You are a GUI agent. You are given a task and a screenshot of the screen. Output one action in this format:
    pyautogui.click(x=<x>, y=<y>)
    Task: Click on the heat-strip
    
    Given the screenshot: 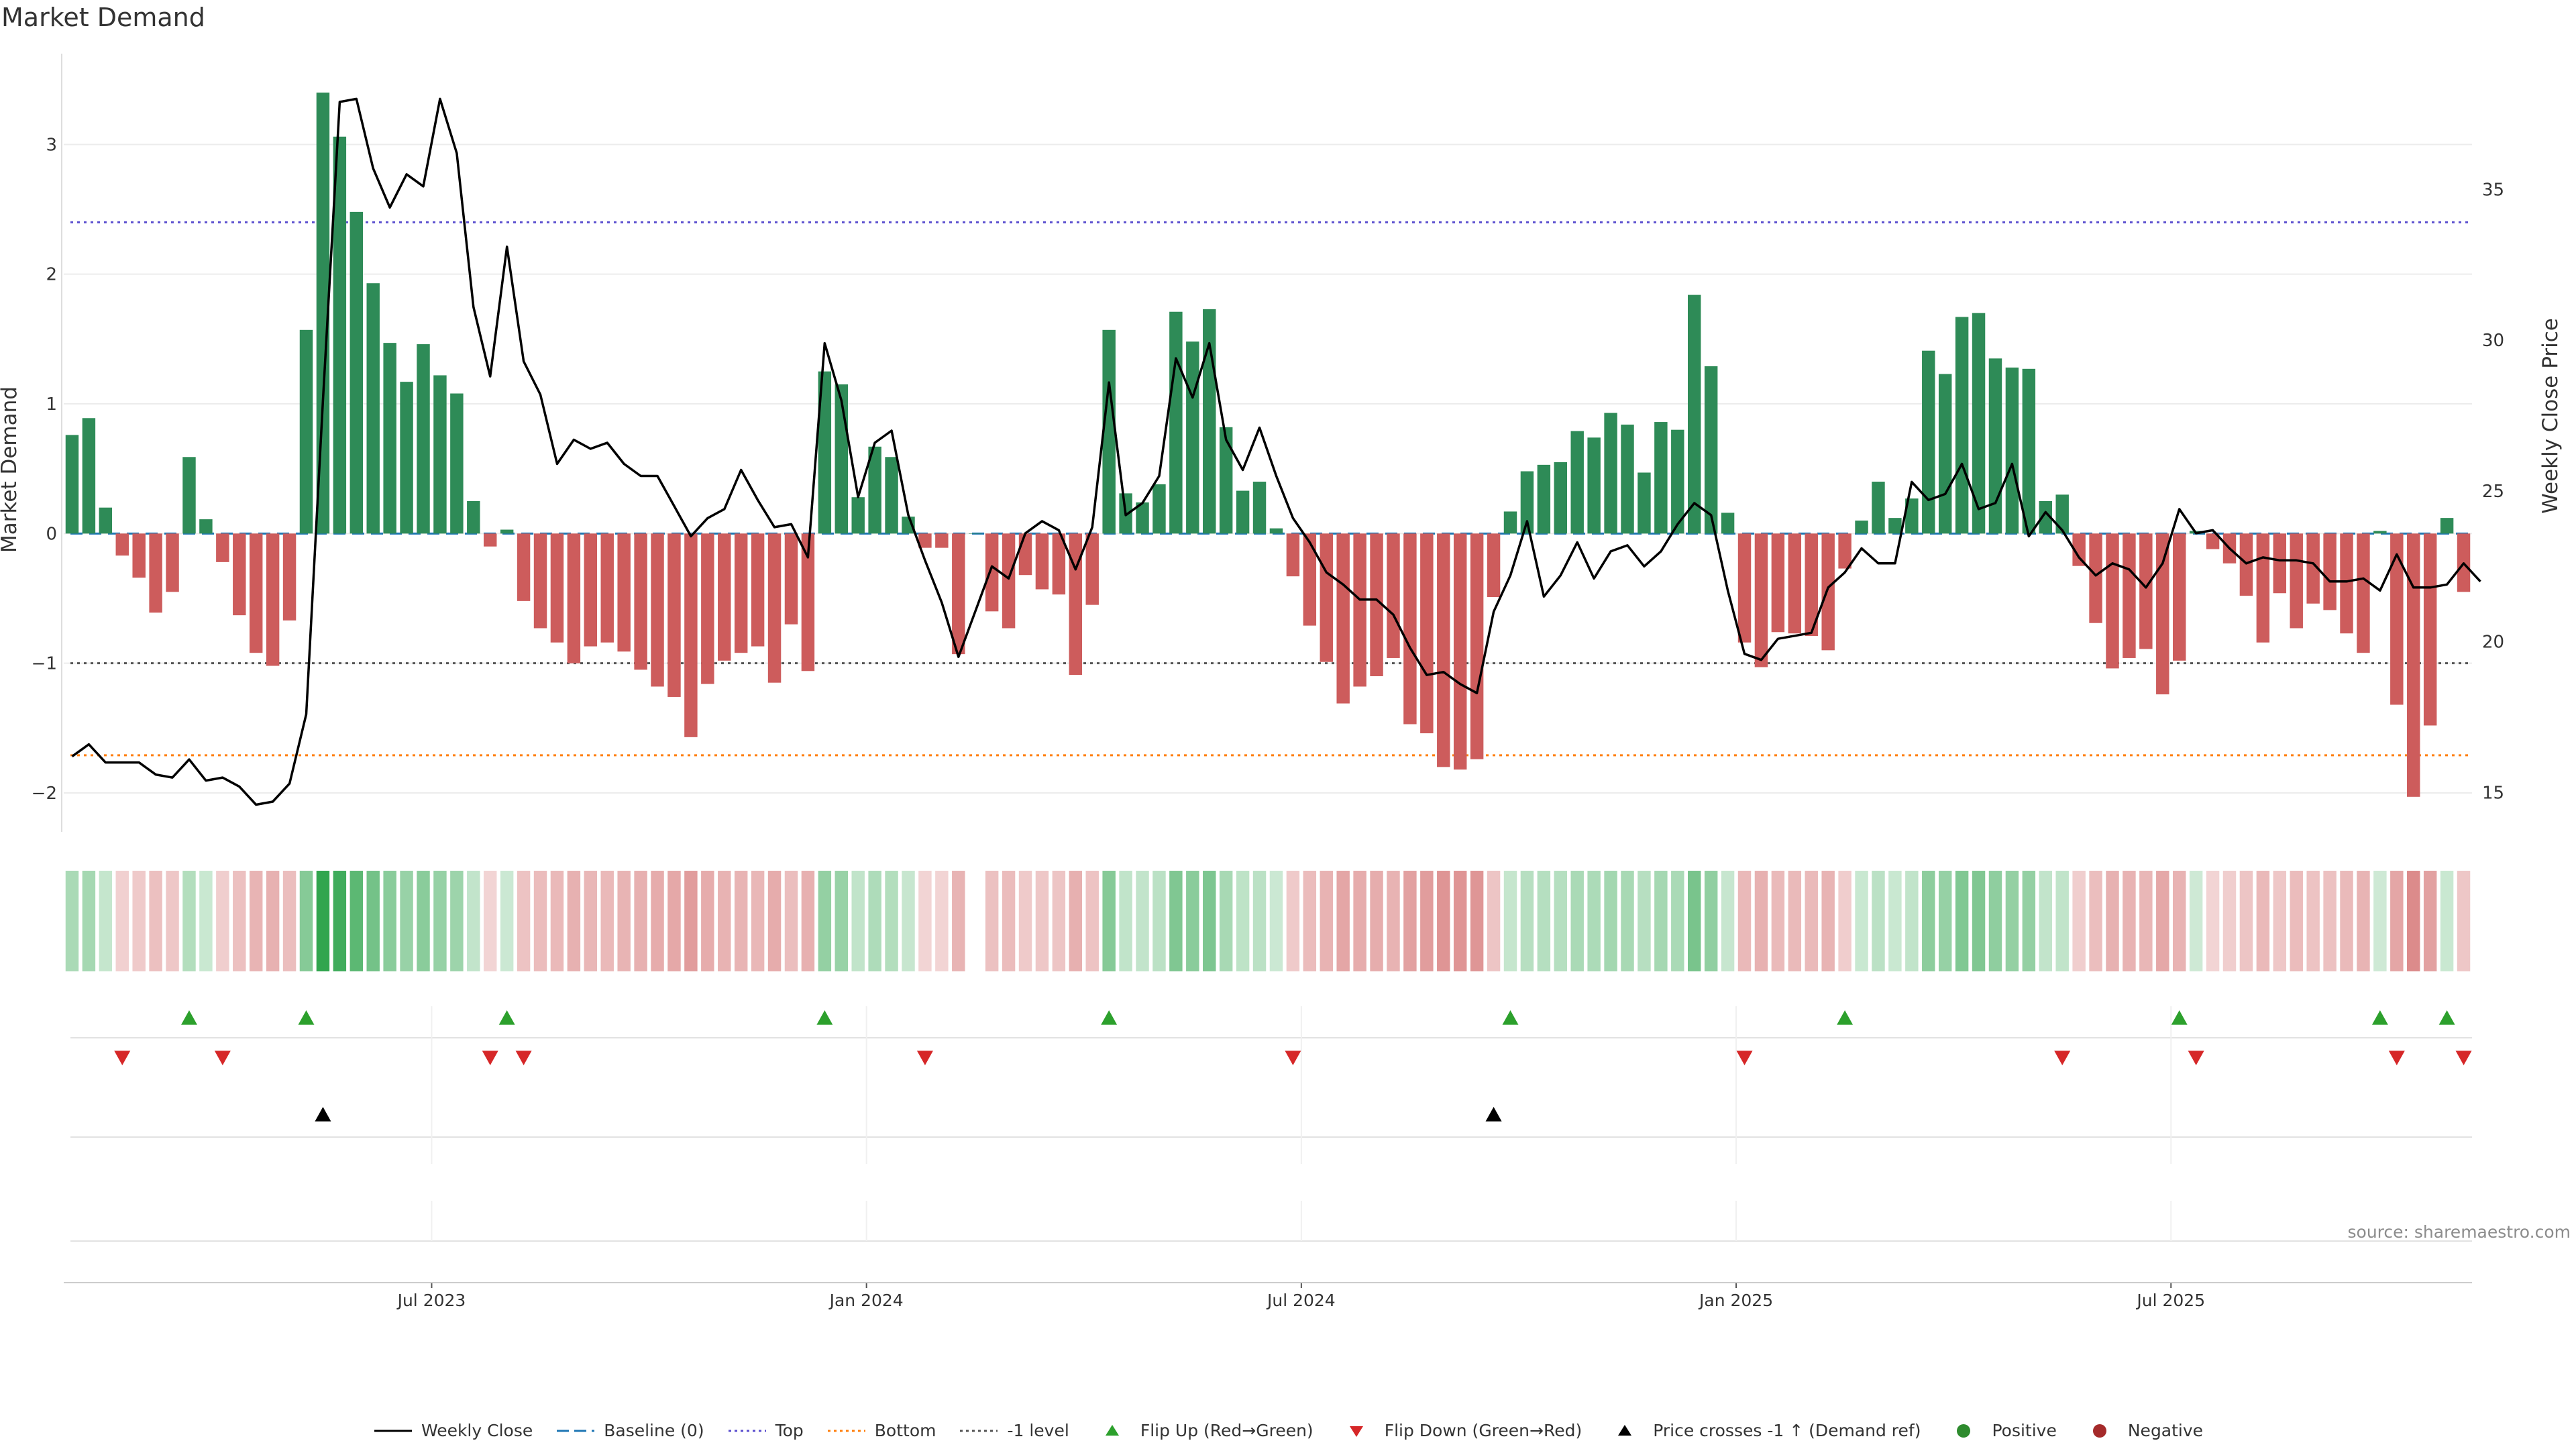 What is the action you would take?
    pyautogui.click(x=1268, y=921)
    